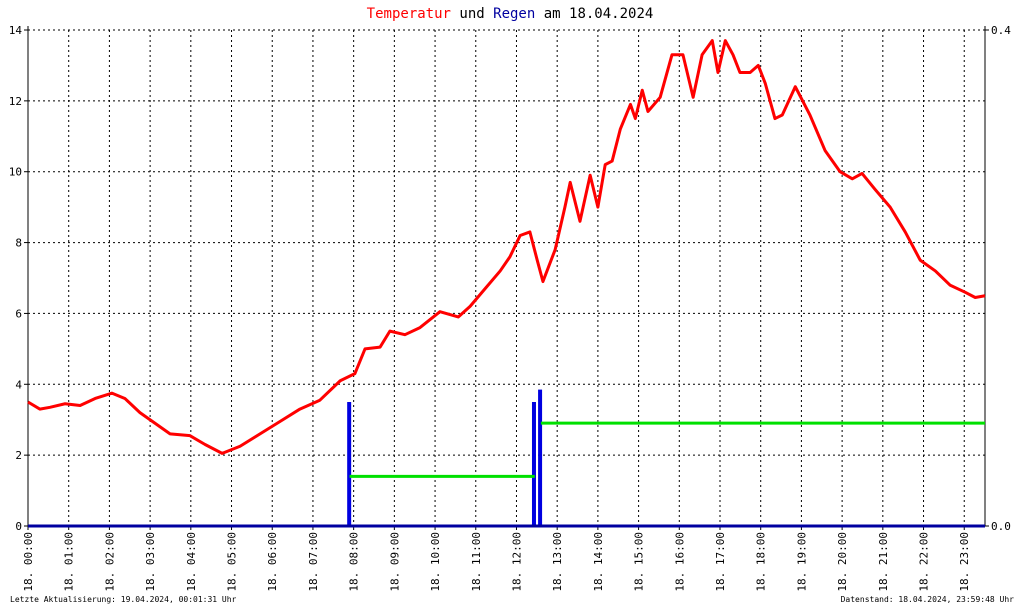 The width and height of the screenshot is (1020, 606). Describe the element at coordinates (598, 562) in the screenshot. I see `x-tick-label: 18. 14:00` at that location.